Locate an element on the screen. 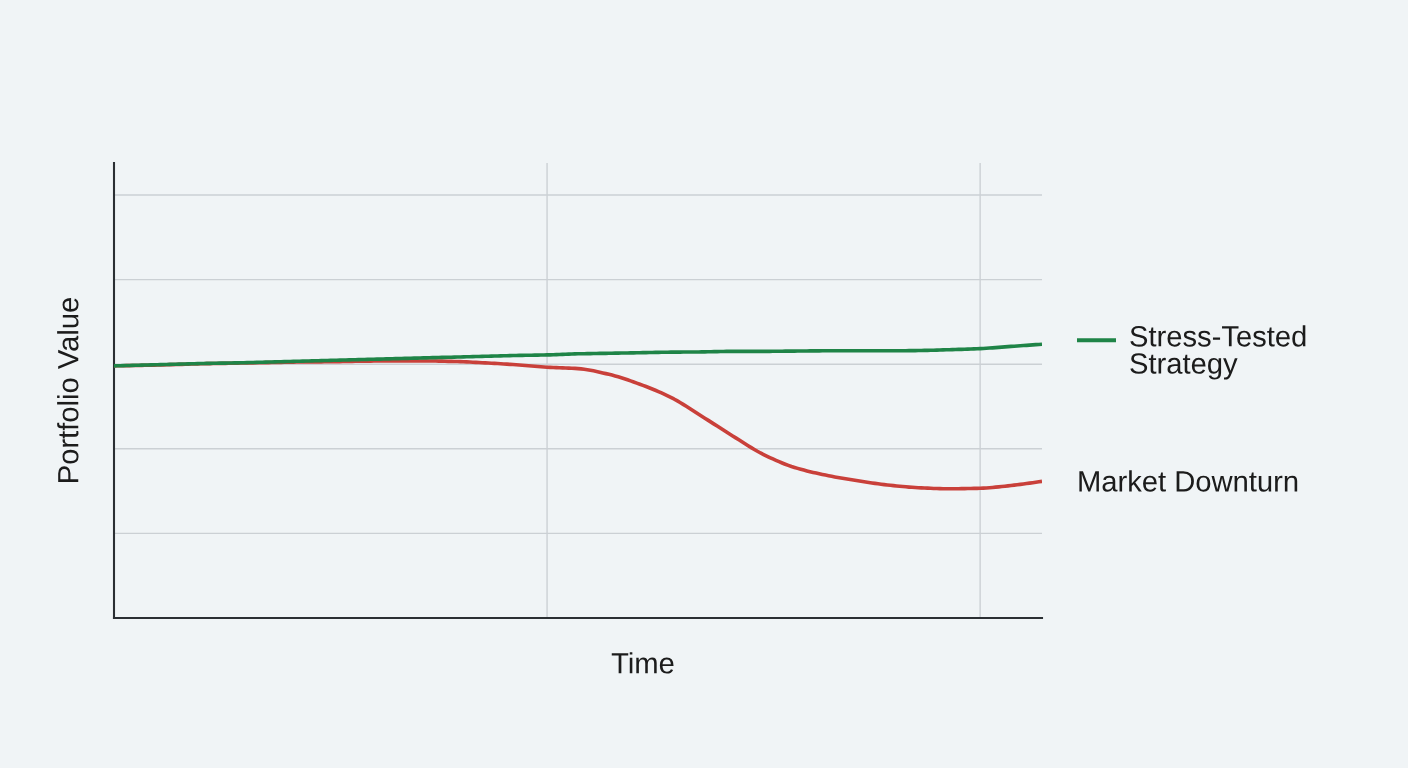 The height and width of the screenshot is (768, 1408). y-axis-title: Portfolio Value is located at coordinates (68, 390).